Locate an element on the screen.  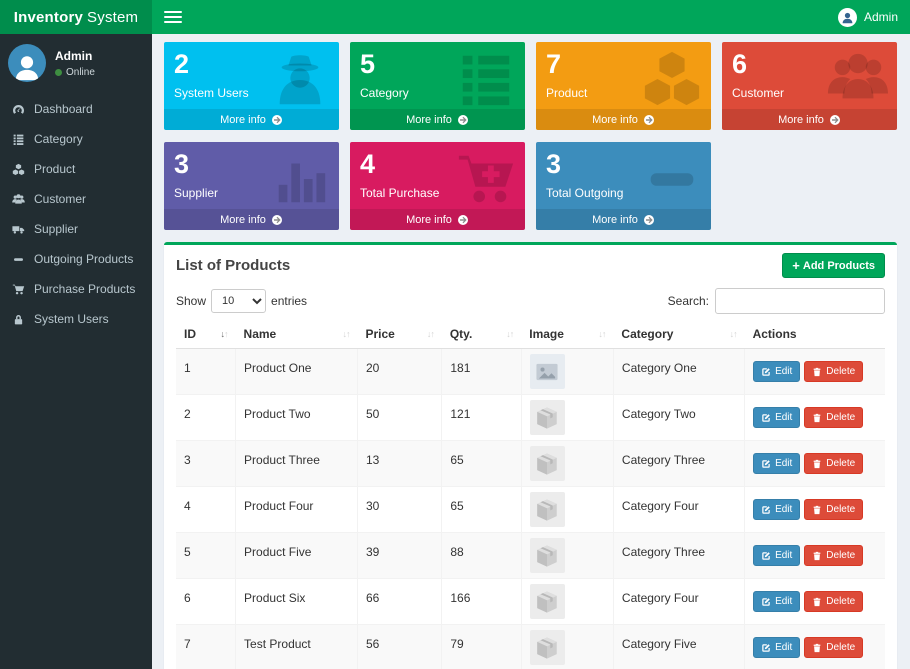
sidebar-item-supplier: Supplier is located at coordinates (76, 229).